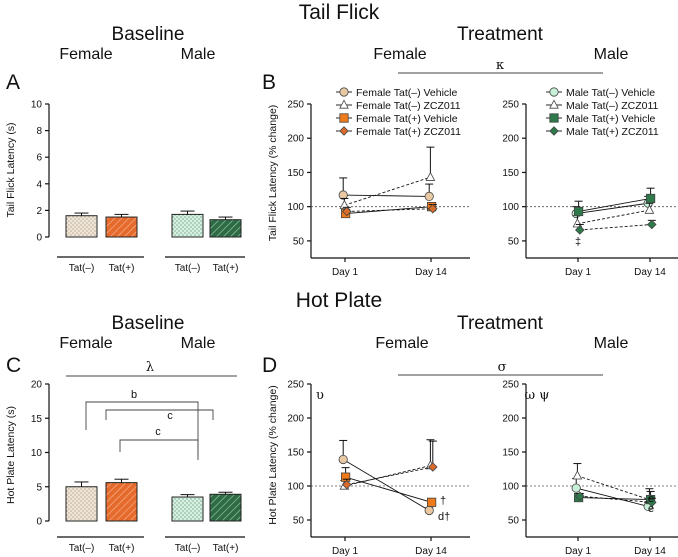 This screenshot has width=678, height=557. Describe the element at coordinates (188, 268) in the screenshot. I see `chart-a-category-label-2: Tat(–)` at that location.